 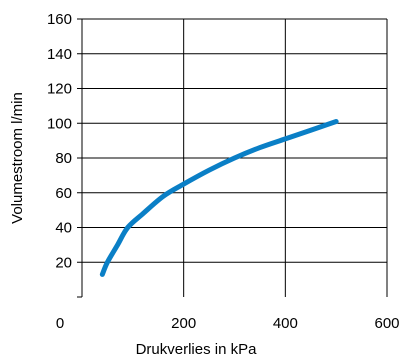 What do you see at coordinates (285, 323) in the screenshot?
I see `x-tick-label-400: 400` at bounding box center [285, 323].